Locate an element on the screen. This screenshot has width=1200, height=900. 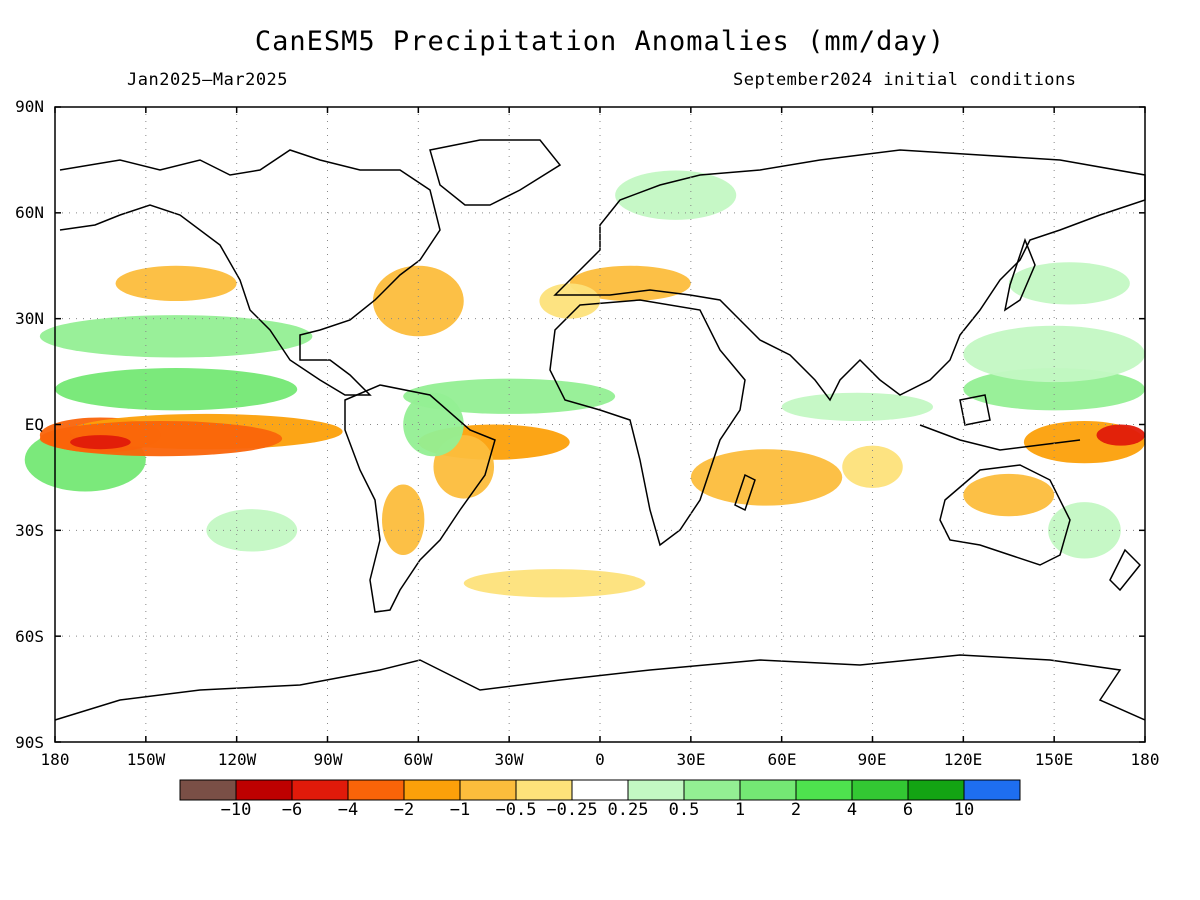
coastline-south-america is located at coordinates (420, 498).